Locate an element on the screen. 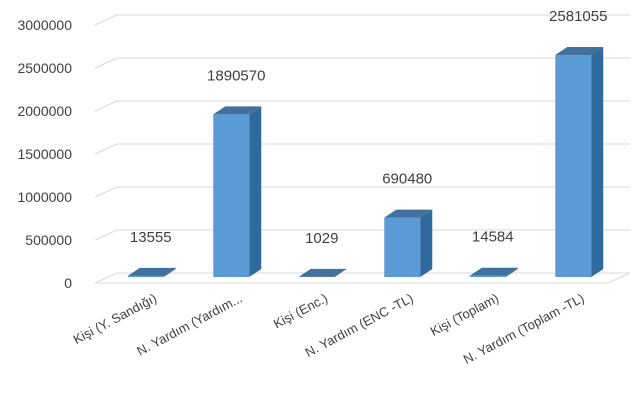 The image size is (643, 406). y-tick-label: 3000000 is located at coordinates (44, 25).